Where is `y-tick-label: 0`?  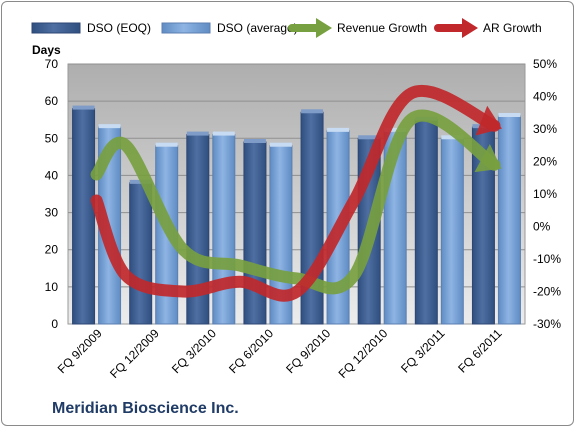
y-tick-label: 0 is located at coordinates (54, 324).